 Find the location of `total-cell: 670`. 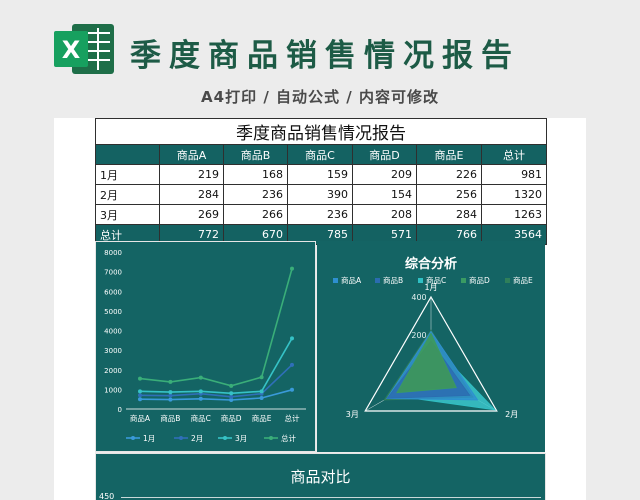

total-cell: 670 is located at coordinates (255, 234).